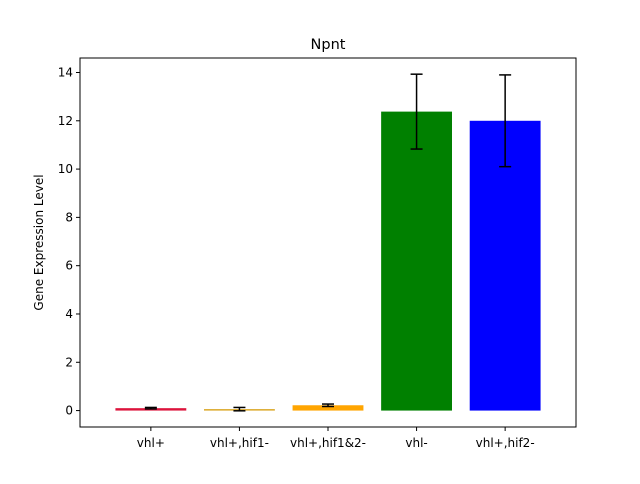 This screenshot has width=640, height=484. What do you see at coordinates (65, 121) in the screenshot?
I see `y-tick-label-6: 12` at bounding box center [65, 121].